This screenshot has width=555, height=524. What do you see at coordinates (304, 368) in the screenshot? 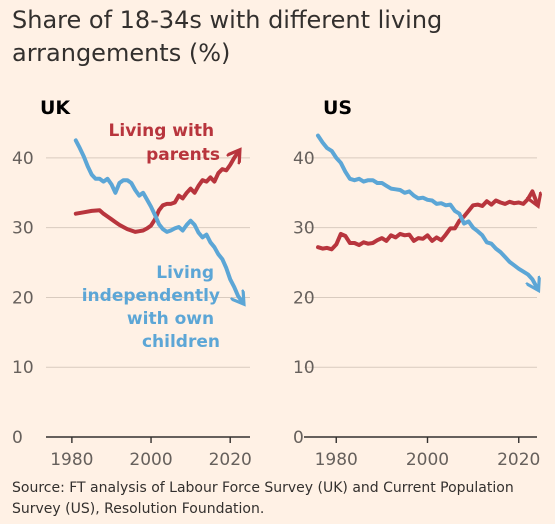
I see `us-y-tick-label: 10` at bounding box center [304, 368].